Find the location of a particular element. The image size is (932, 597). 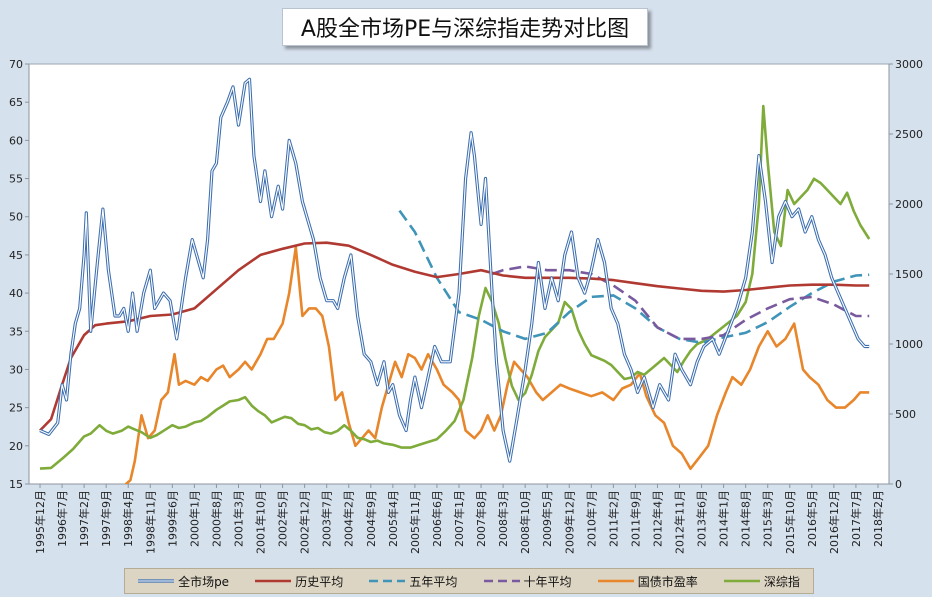

chart-title-box: A股全市场PE与深综指走势对比图 is located at coordinates (465, 27).